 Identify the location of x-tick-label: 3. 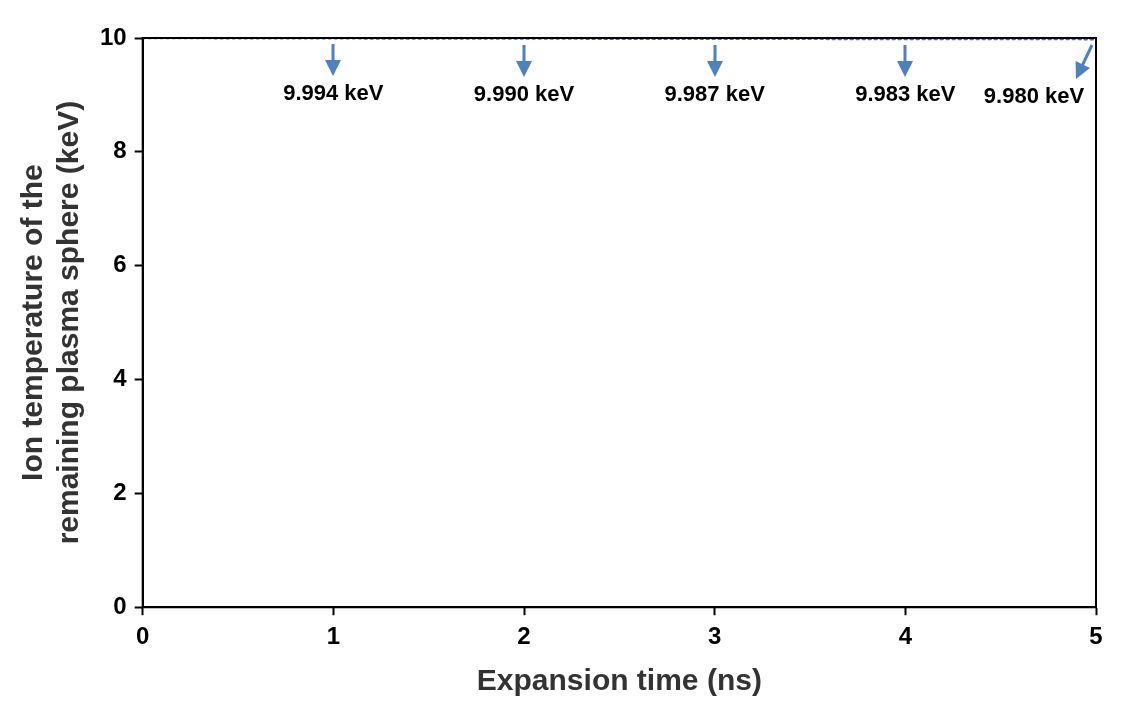
(715, 636).